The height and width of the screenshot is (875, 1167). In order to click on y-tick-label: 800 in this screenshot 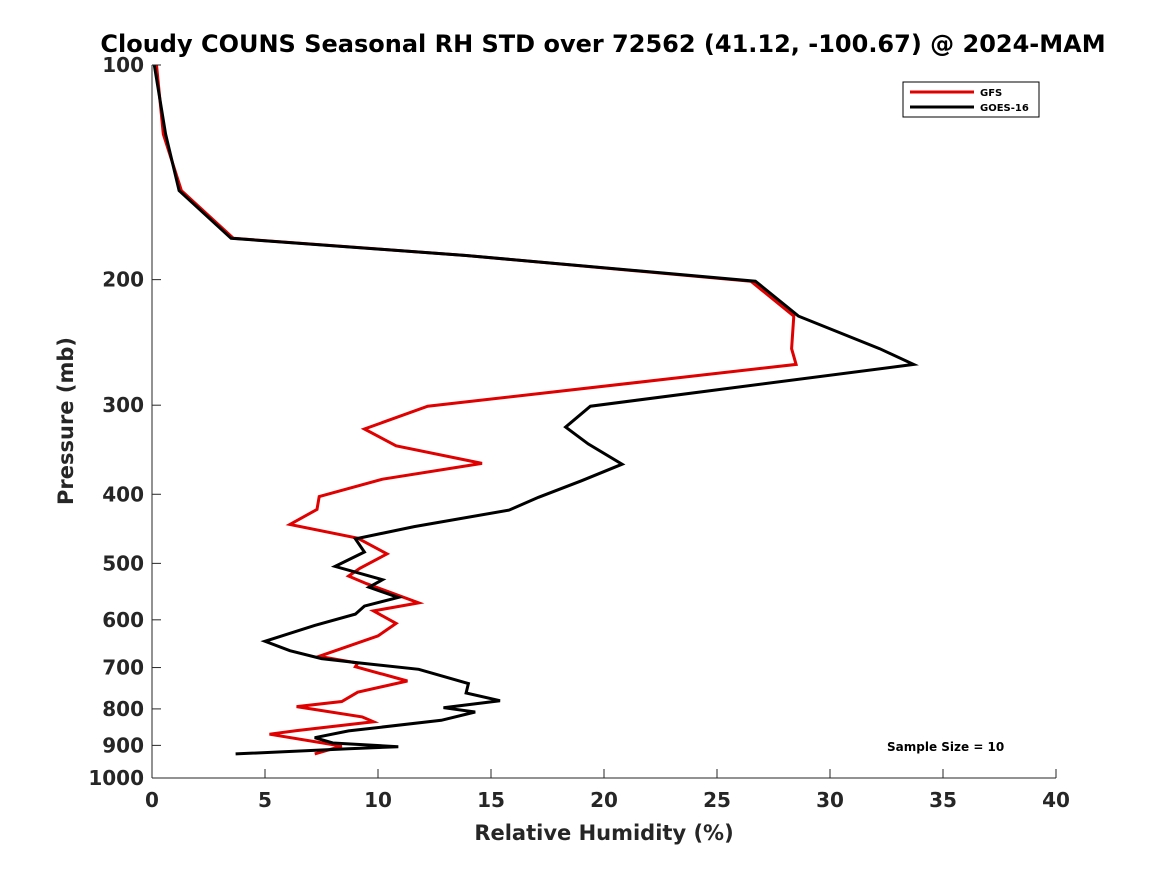, I will do `click(123, 709)`.